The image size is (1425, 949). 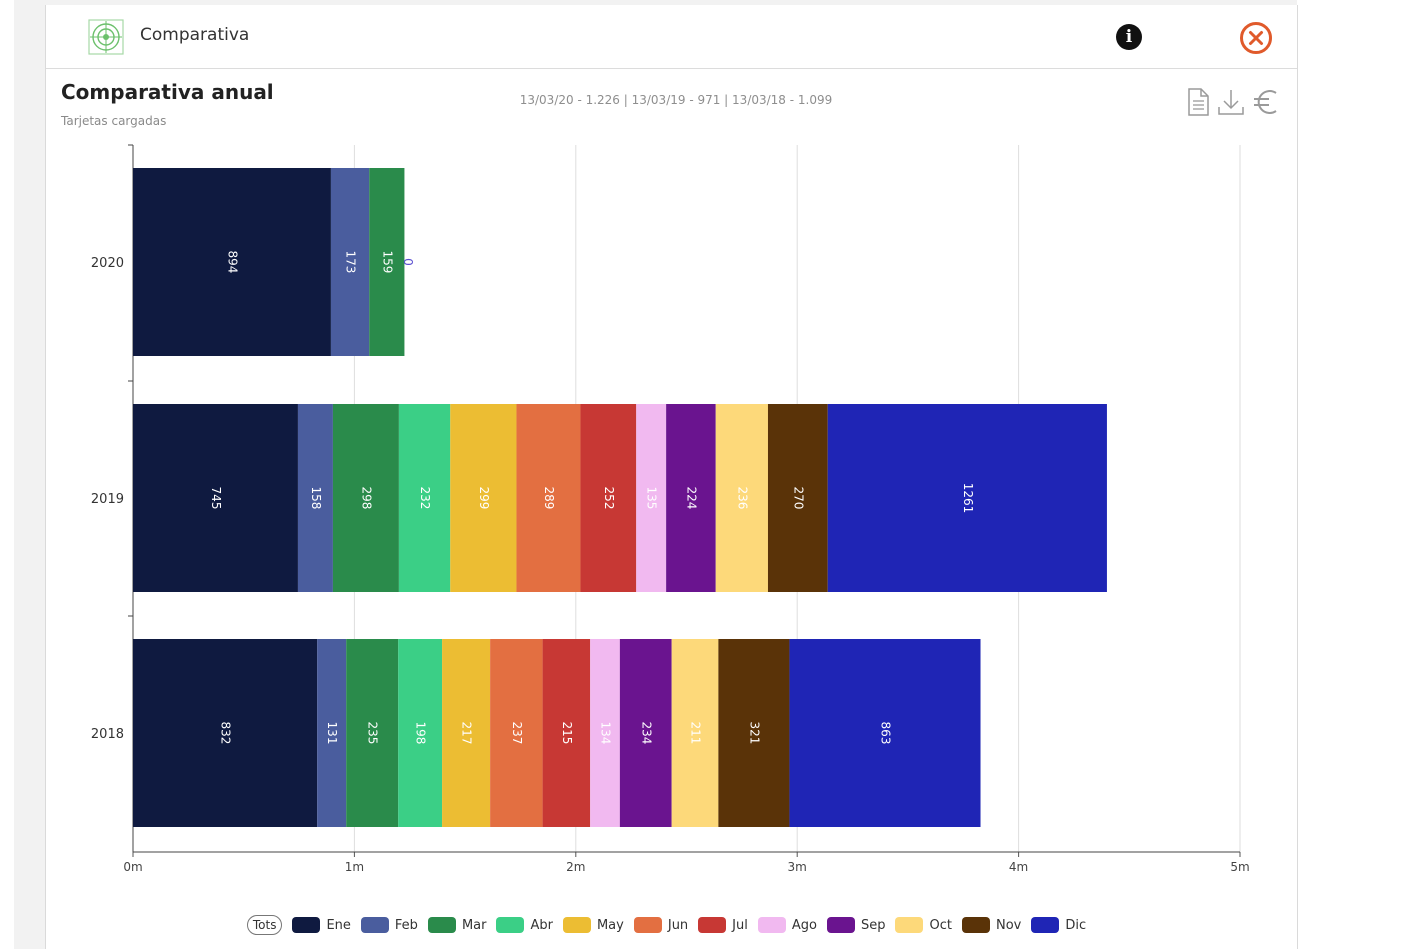 What do you see at coordinates (474, 925) in the screenshot?
I see `legend-label: Mar` at bounding box center [474, 925].